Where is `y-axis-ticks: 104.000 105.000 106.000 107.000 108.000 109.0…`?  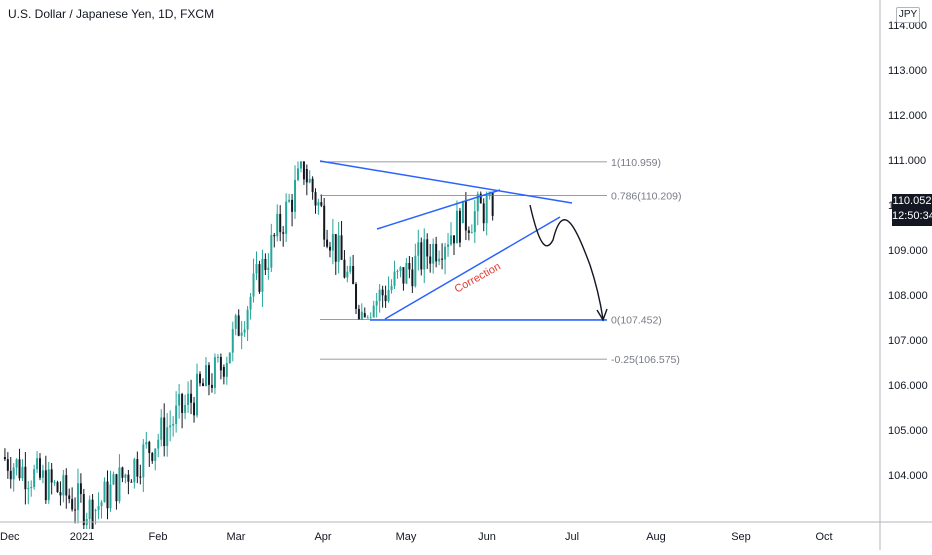
y-axis-ticks: 104.000 105.000 106.000 107.000 108.000 109.0… is located at coordinates (908, 251).